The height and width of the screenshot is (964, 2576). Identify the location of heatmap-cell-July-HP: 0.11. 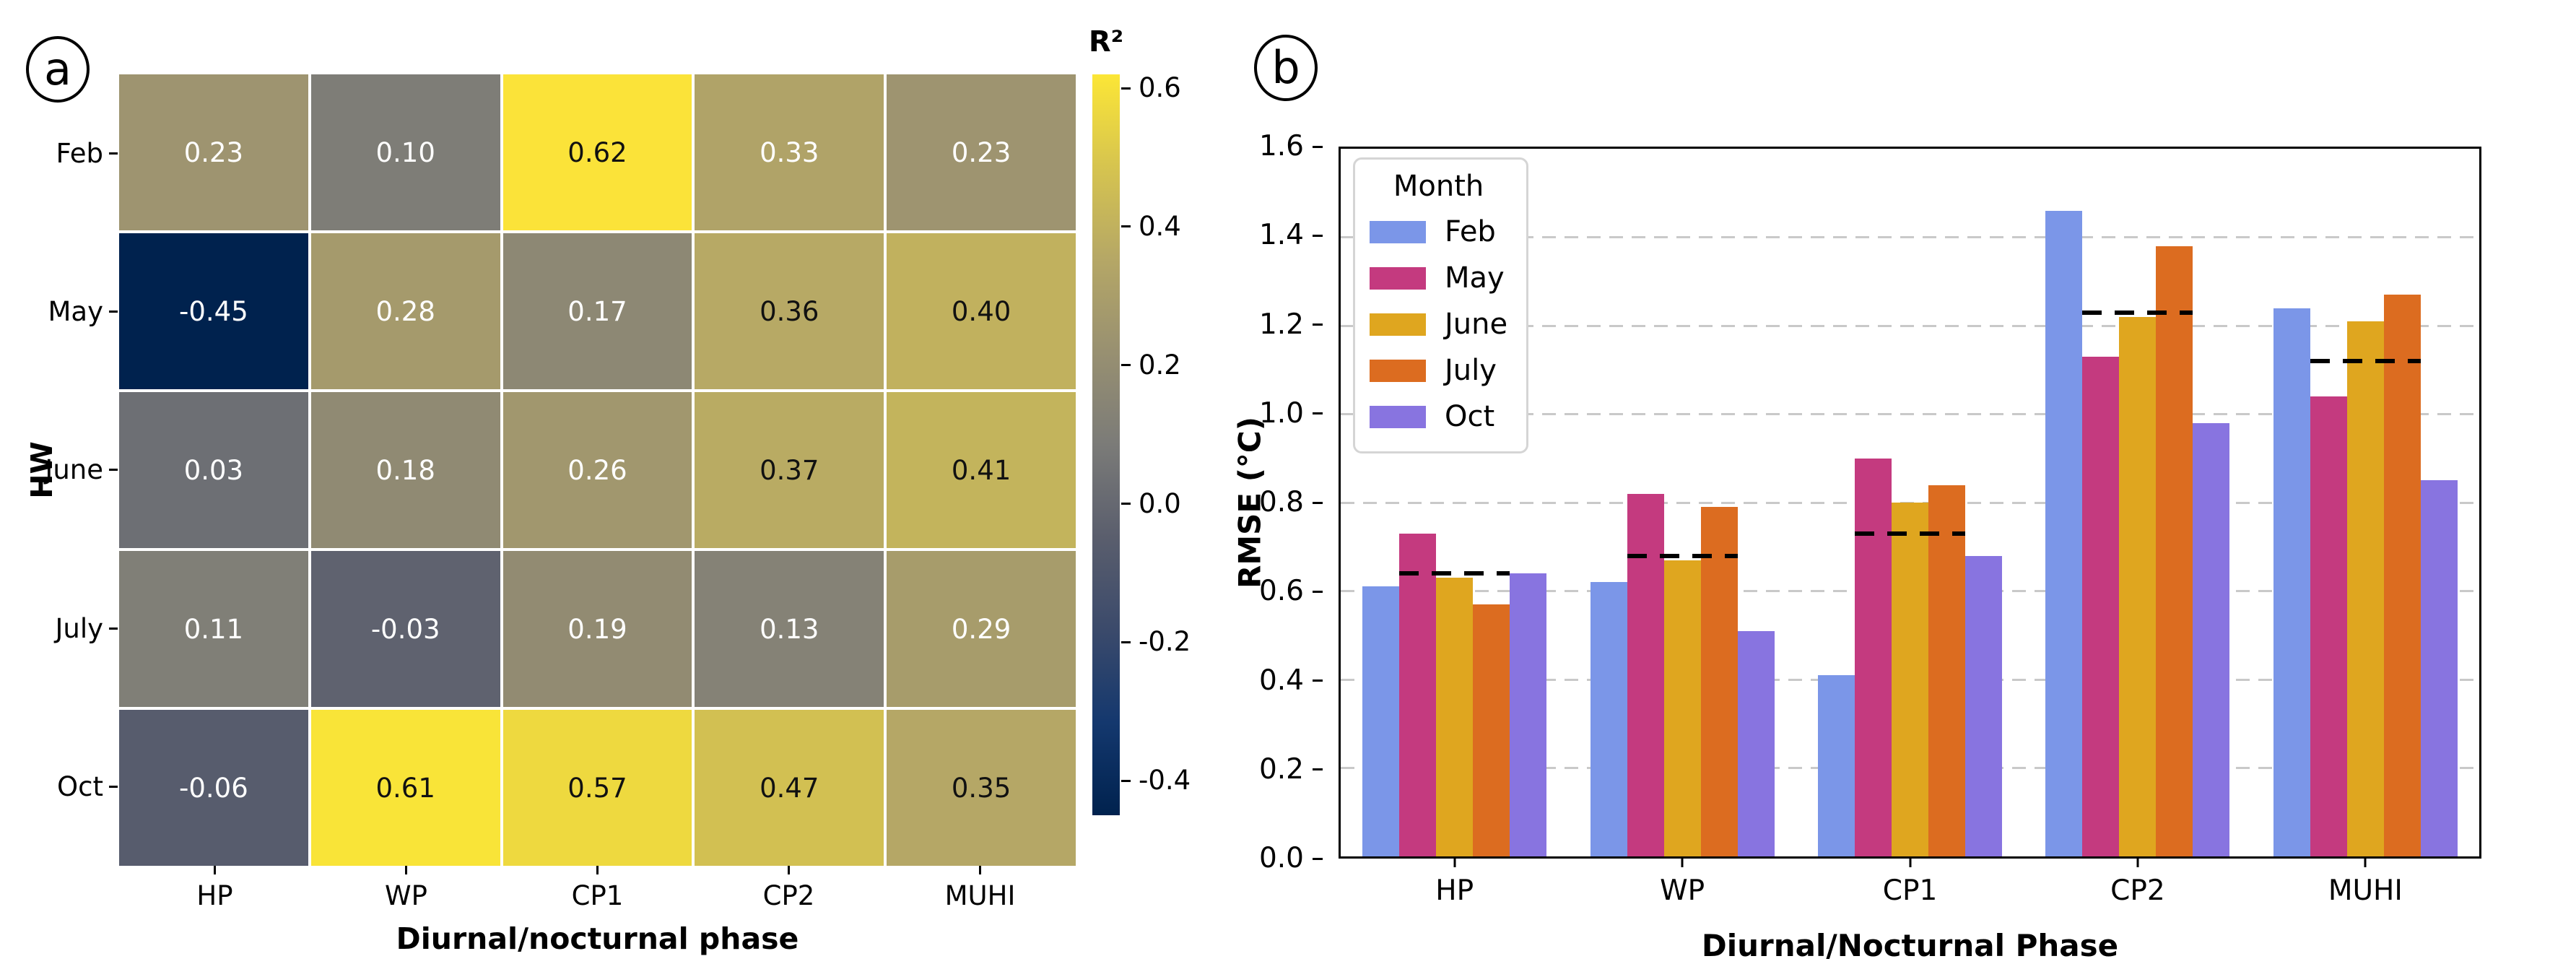
(213, 629).